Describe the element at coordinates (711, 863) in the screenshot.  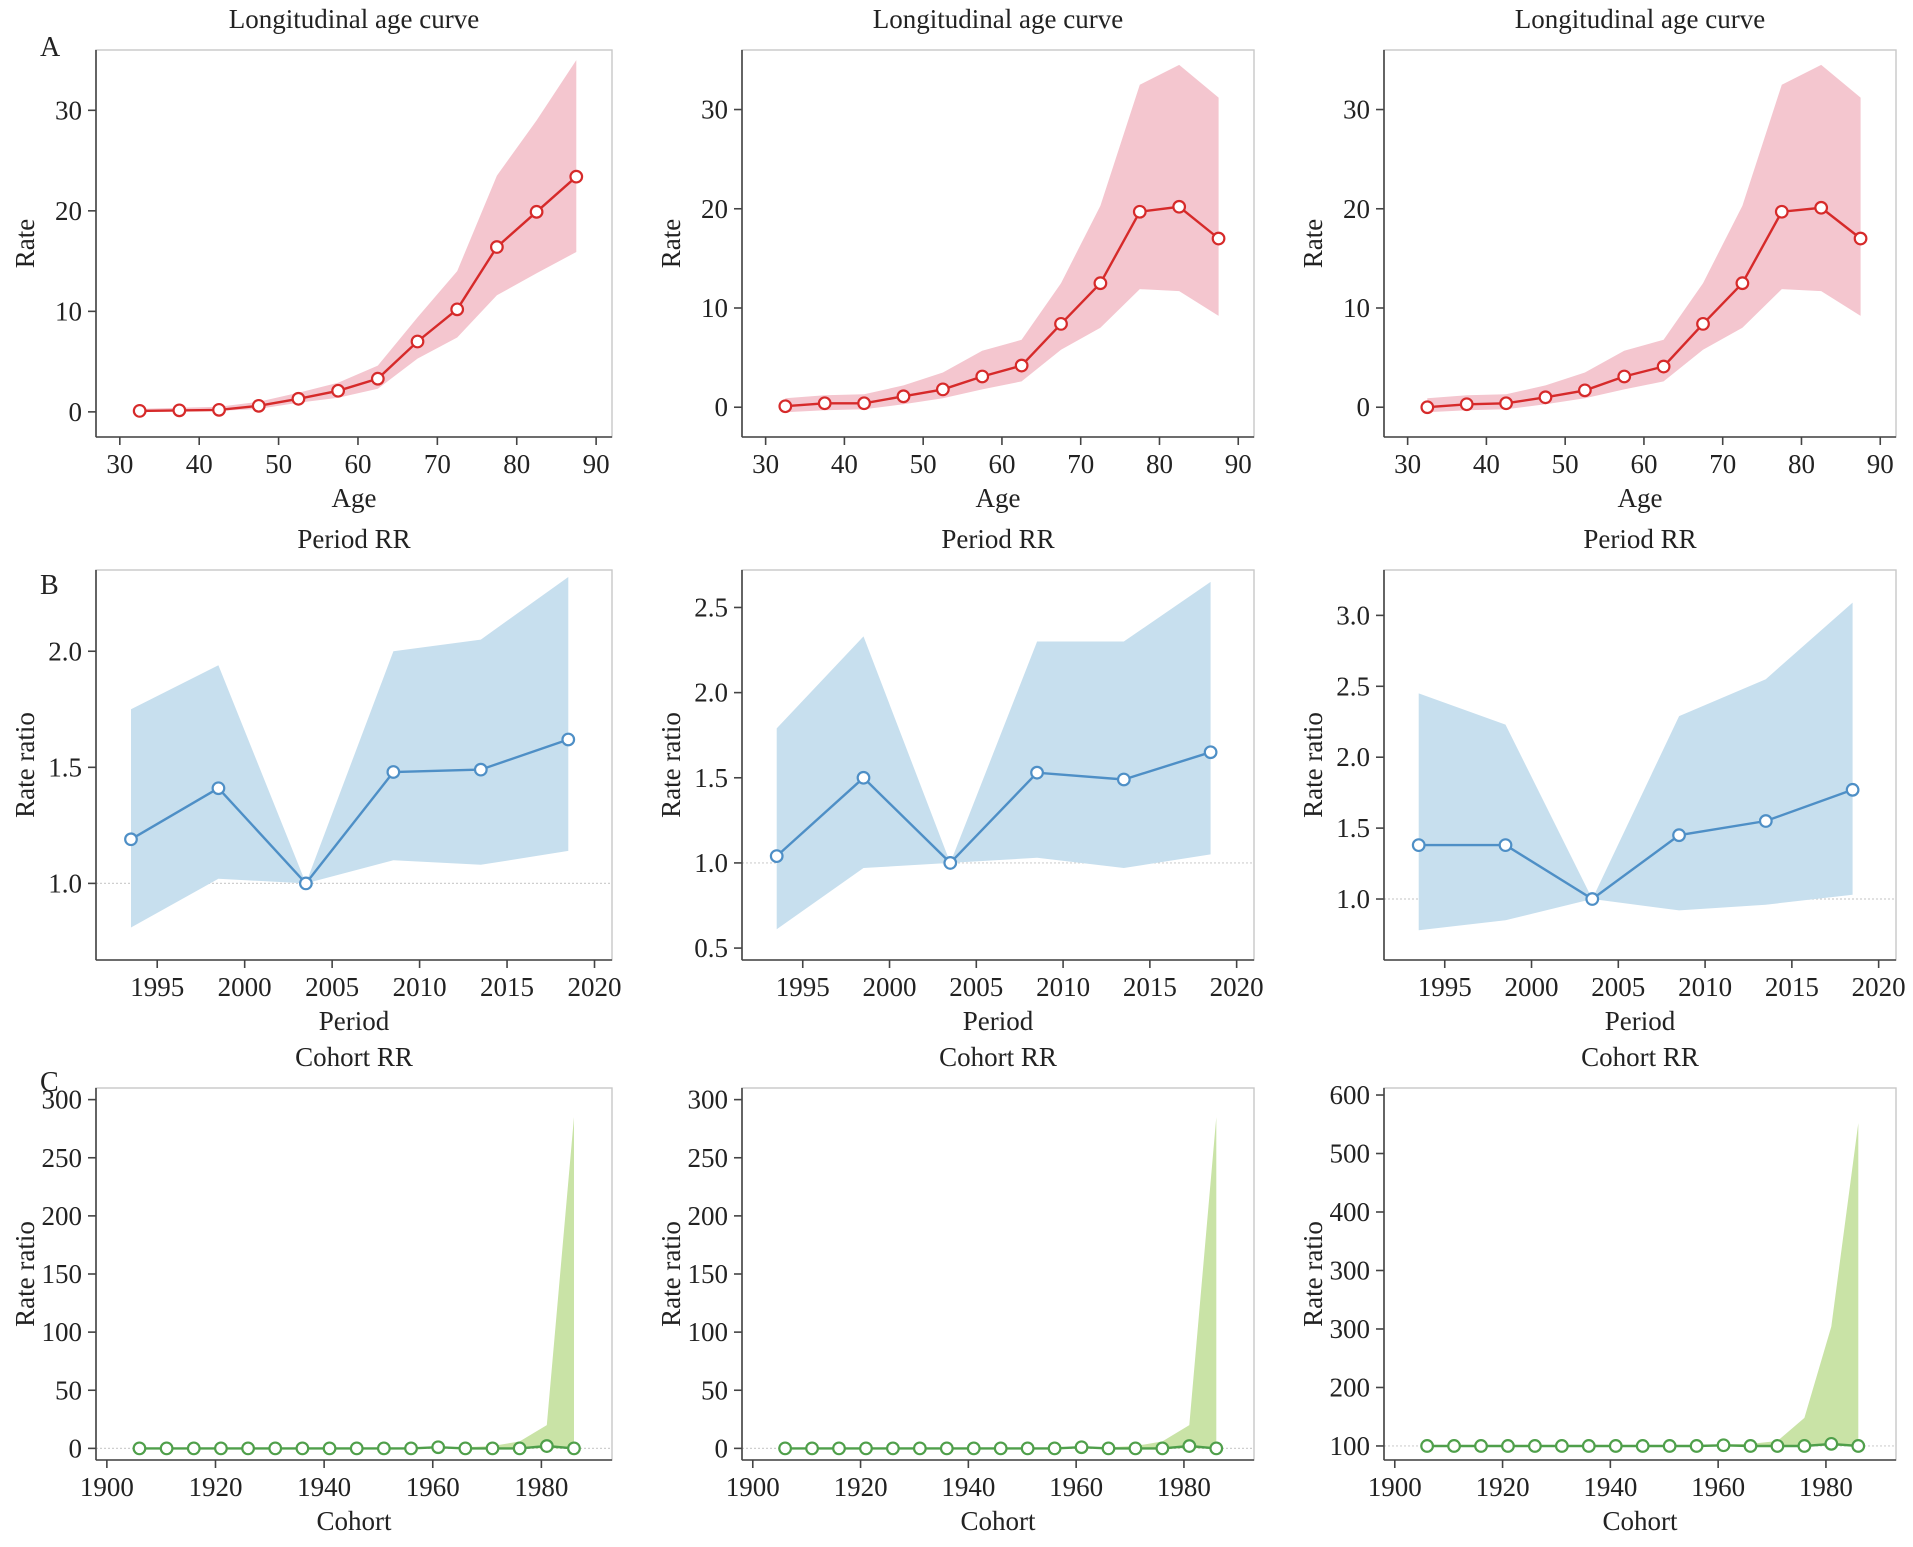
I see `y-tick-label: 1.0` at that location.